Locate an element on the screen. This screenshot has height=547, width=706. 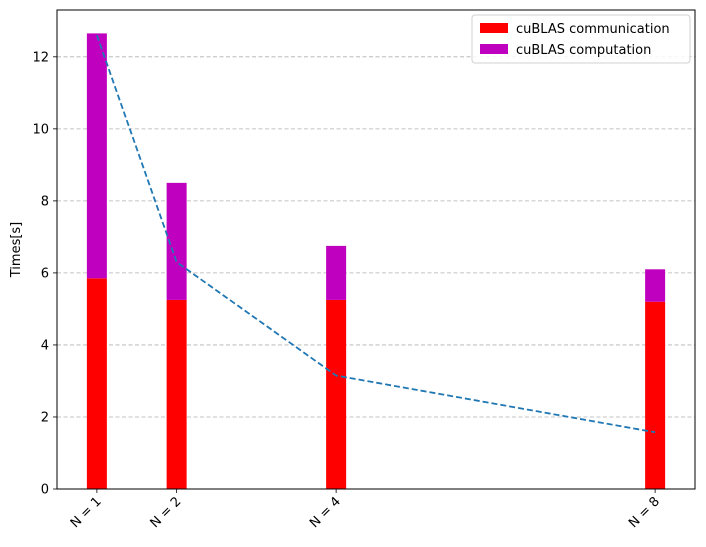
y-tick-label: 8 is located at coordinates (45, 201).